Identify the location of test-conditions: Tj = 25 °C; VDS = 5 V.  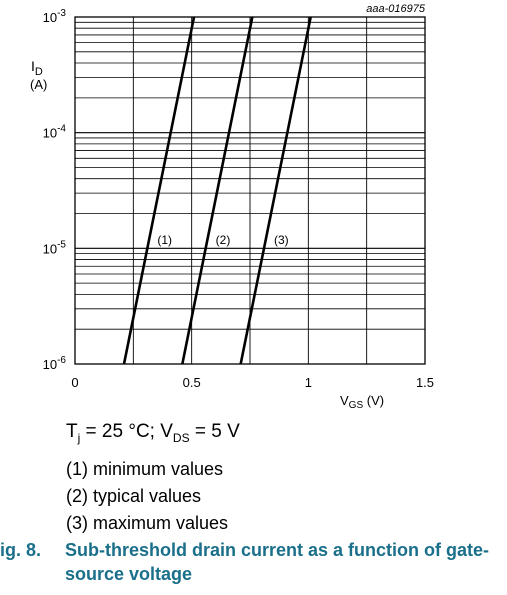
(153, 435).